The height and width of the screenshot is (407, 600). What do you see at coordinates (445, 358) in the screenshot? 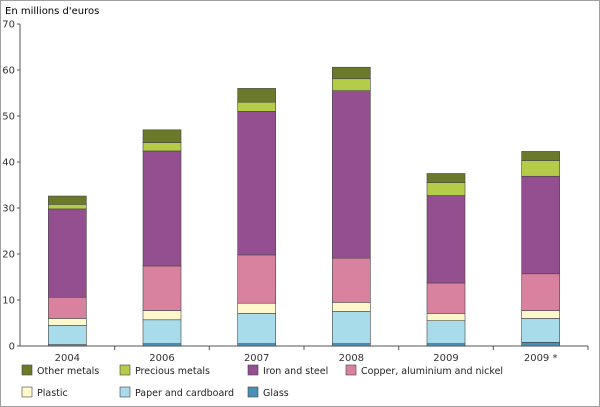
I see `x-tick-label: 2009` at bounding box center [445, 358].